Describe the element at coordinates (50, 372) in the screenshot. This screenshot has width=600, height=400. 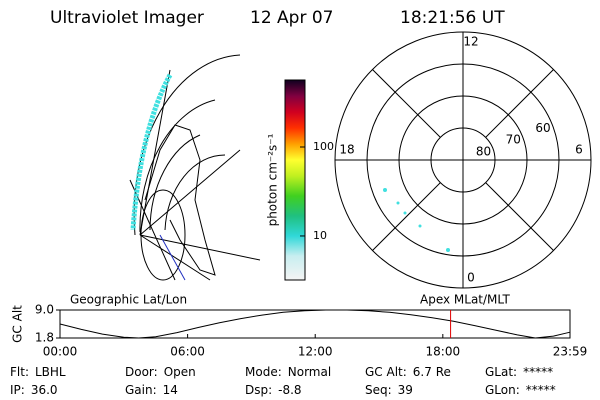
I see `status-value: LBHL` at that location.